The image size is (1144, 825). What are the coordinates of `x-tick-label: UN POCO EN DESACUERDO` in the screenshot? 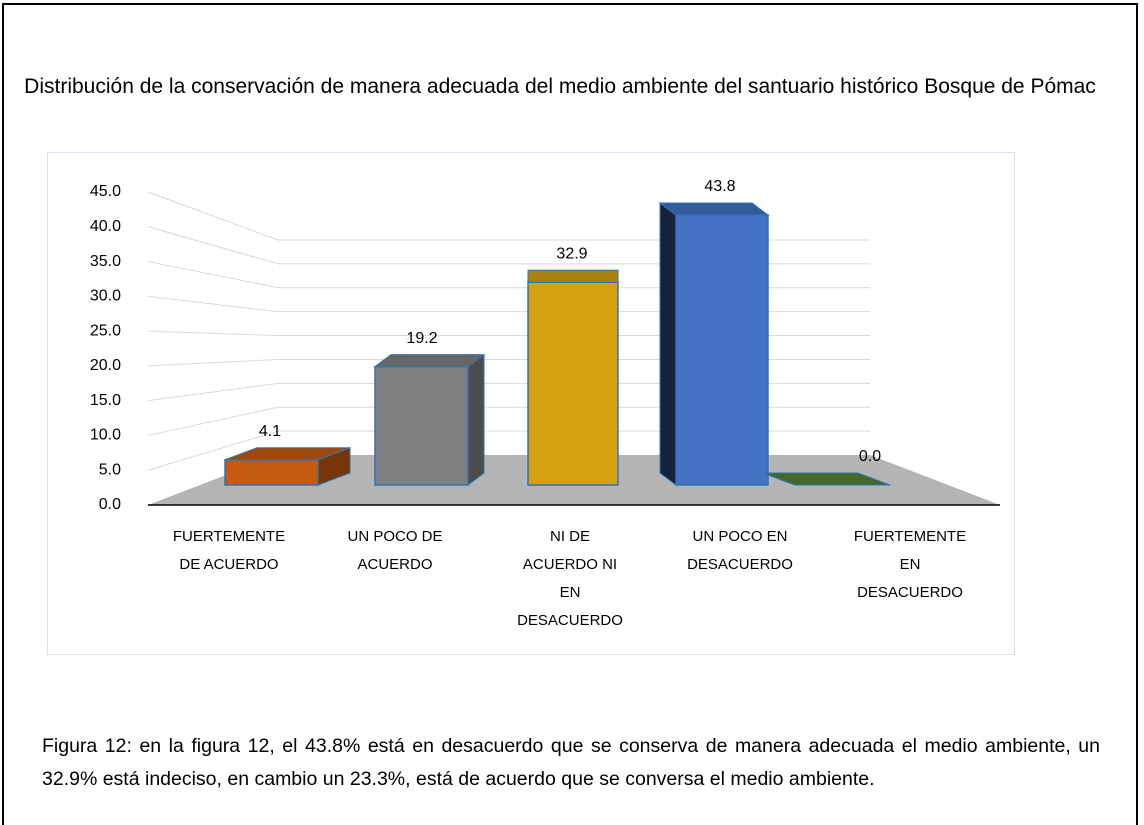 It's located at (740, 550).